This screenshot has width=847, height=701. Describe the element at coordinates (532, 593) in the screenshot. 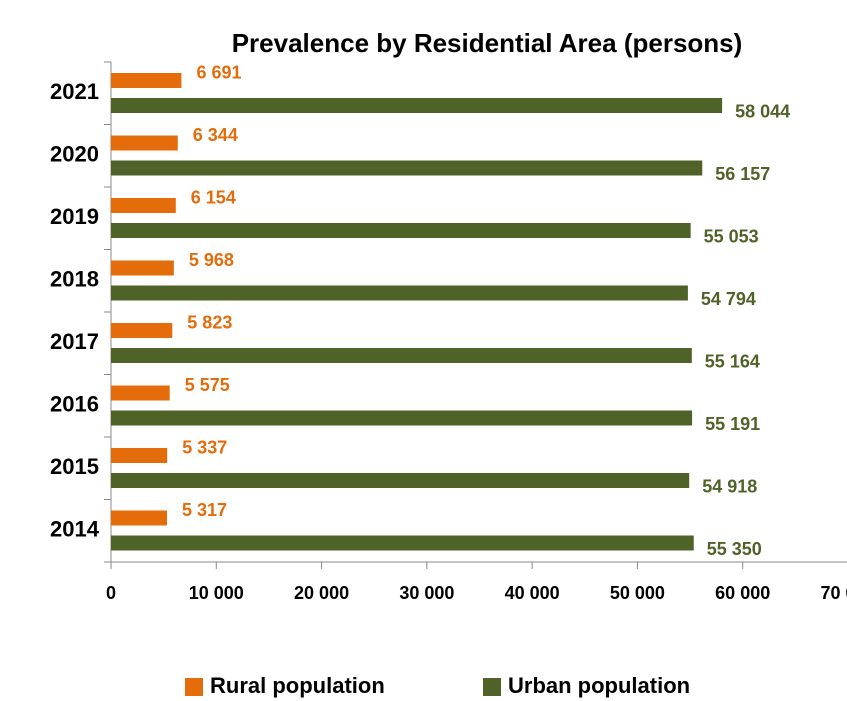

I see `x-tick-label: 40 000` at that location.